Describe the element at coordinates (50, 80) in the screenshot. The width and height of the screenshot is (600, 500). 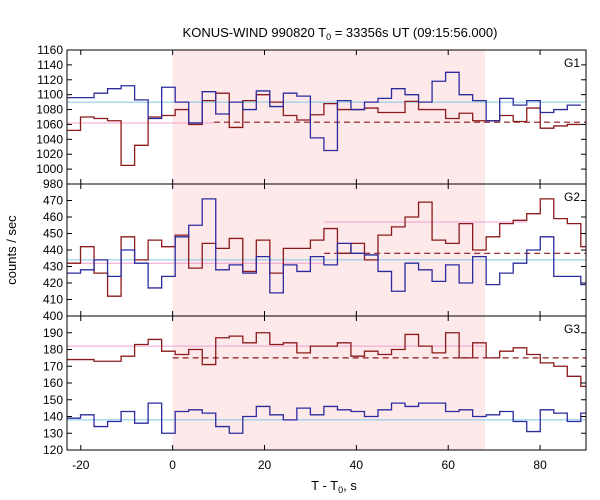
I see `y-tick-label: 1120` at that location.